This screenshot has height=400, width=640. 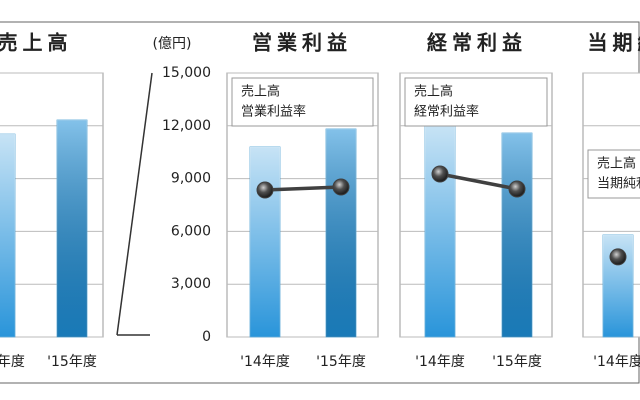 What do you see at coordinates (206, 337) in the screenshot?
I see `y-tick-label: 0` at bounding box center [206, 337].